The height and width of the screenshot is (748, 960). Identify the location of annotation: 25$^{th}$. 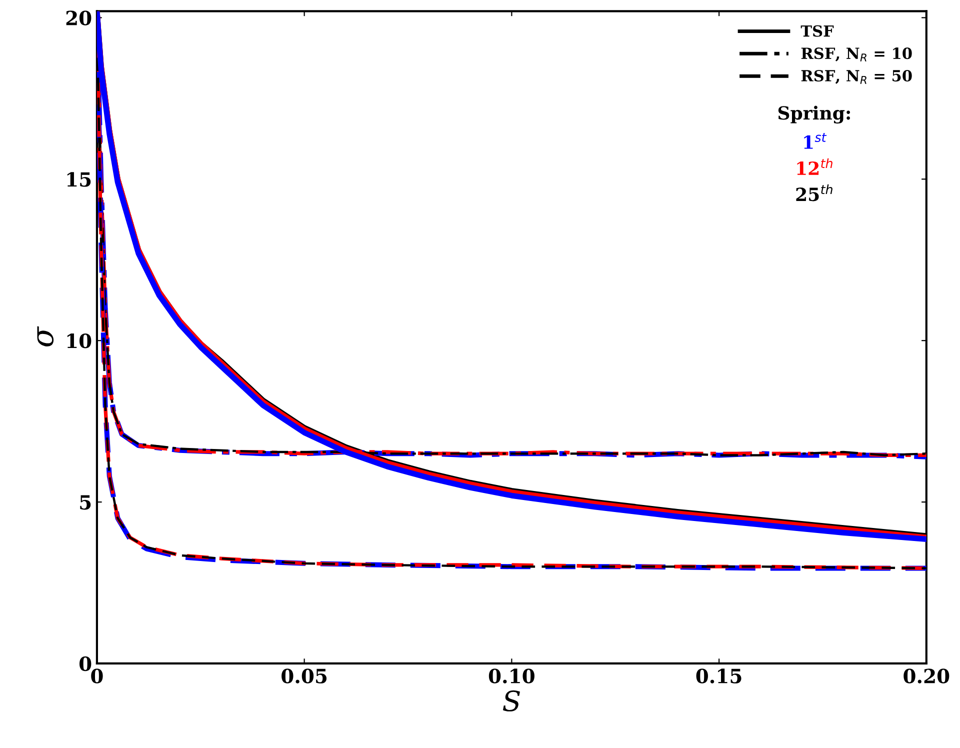
(814, 193).